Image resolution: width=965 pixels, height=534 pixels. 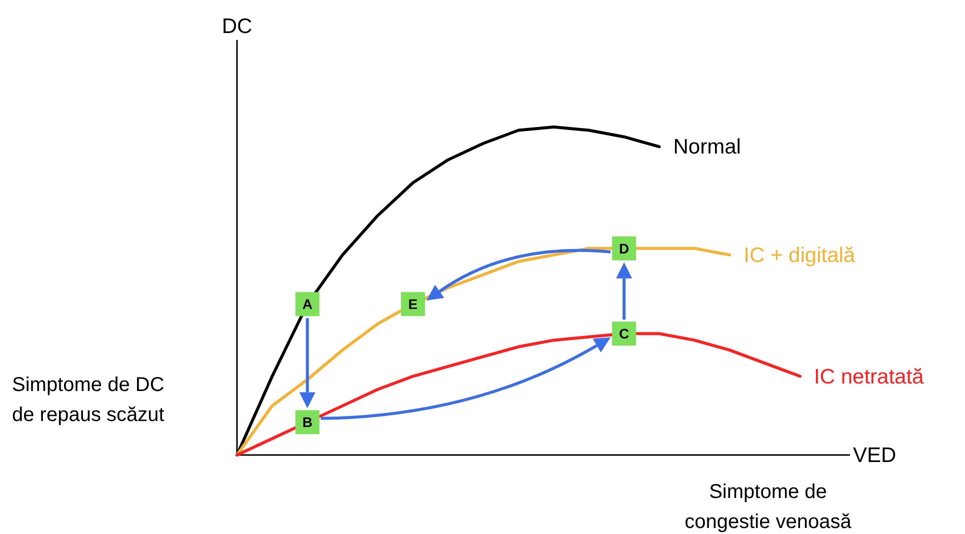 I want to click on text: Simptome de DC de repaus scăzut, so click(x=88, y=400).